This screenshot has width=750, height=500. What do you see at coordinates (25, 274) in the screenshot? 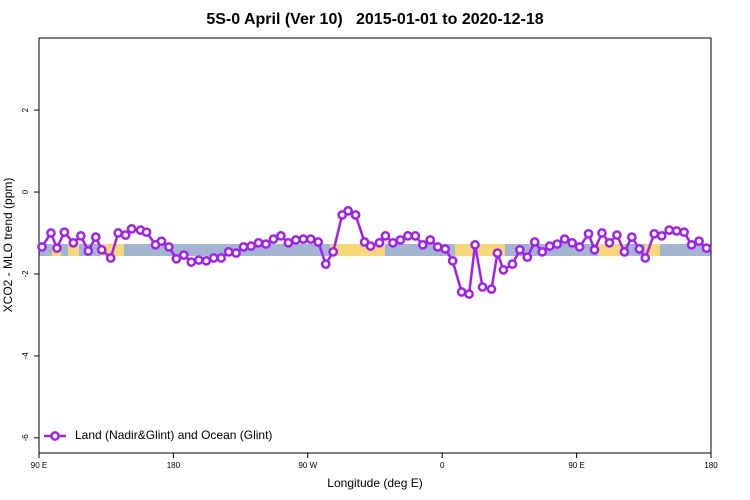
I see `y-tick-label: -2` at bounding box center [25, 274].